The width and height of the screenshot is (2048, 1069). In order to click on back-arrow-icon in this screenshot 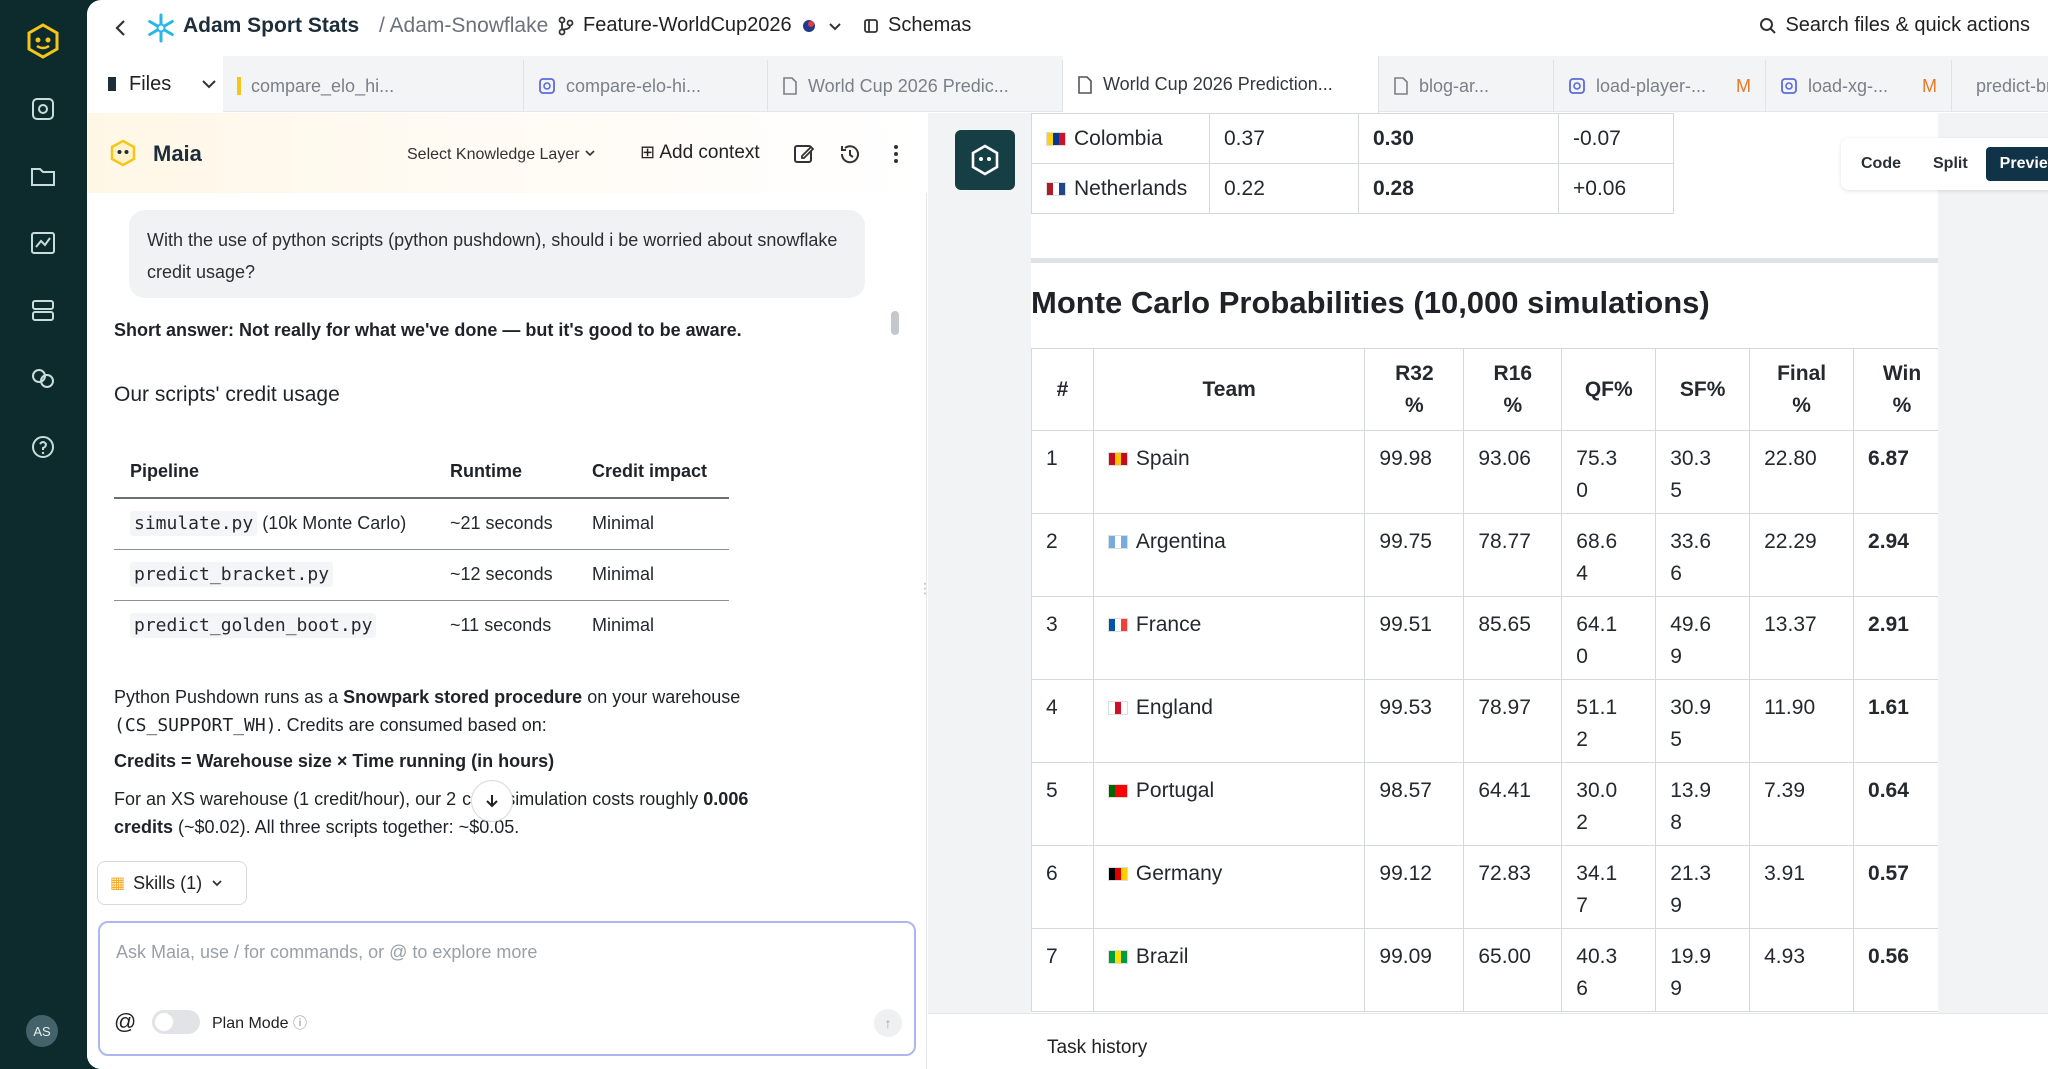, I will do `click(121, 28)`.